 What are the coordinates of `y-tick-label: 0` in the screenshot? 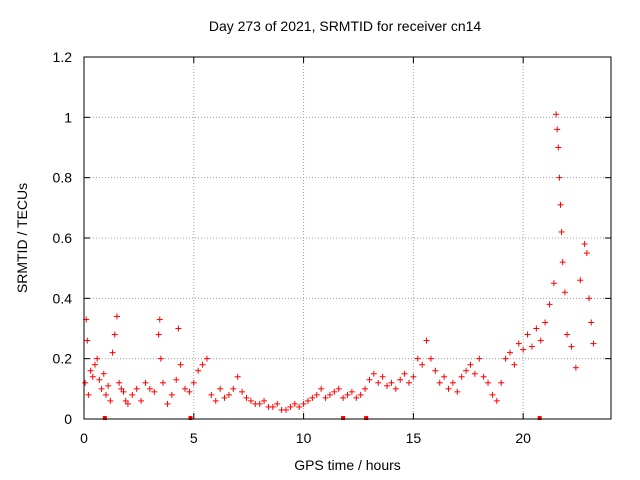 It's located at (68, 419).